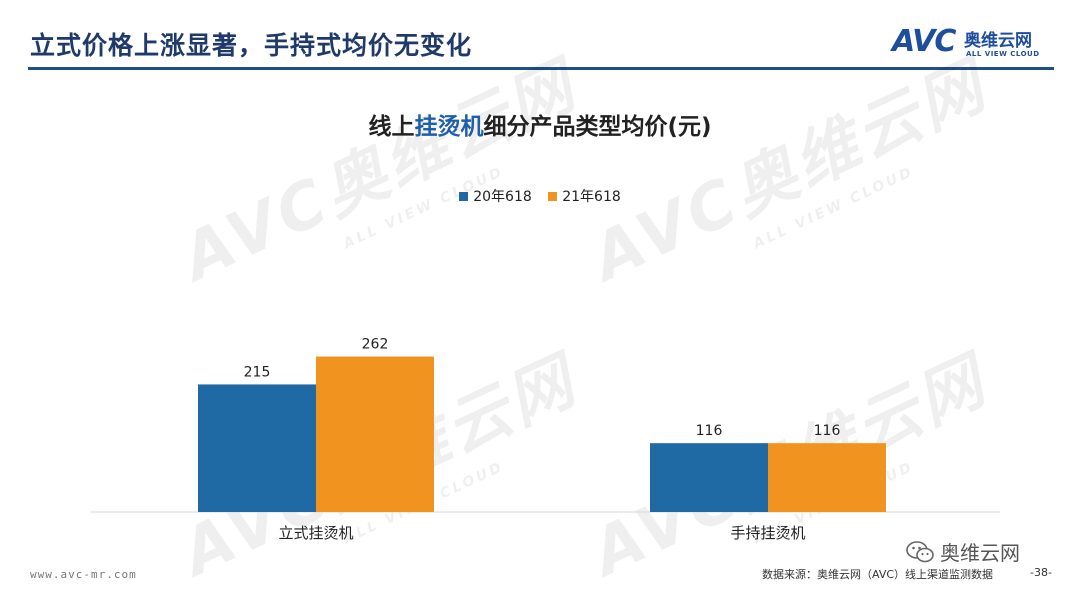 The image size is (1080, 608). I want to click on logo-name-en: ALL VIEW CLOUD, so click(1003, 54).